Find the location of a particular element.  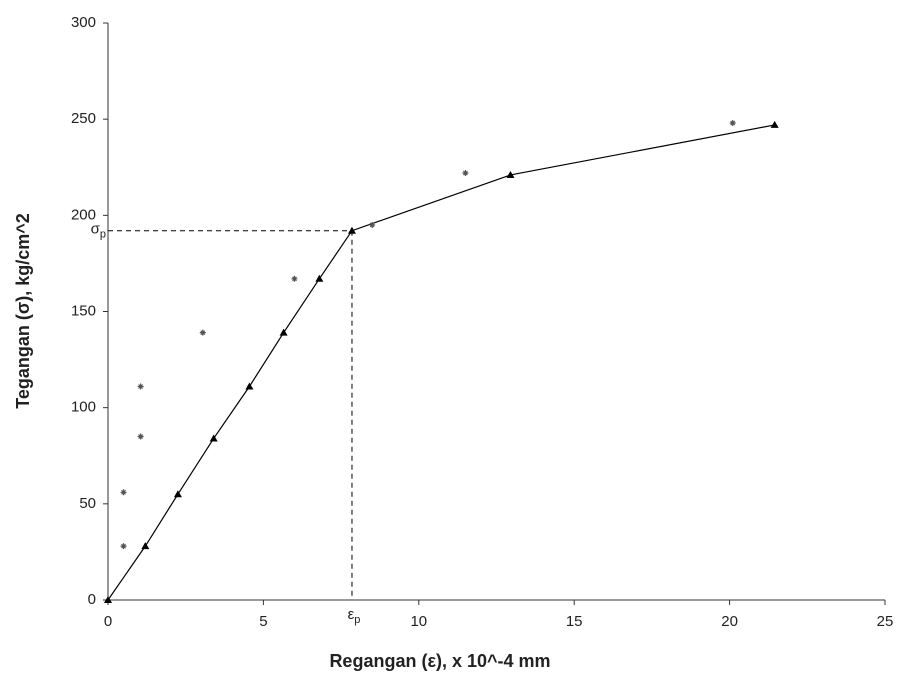

limit-symbol: σ is located at coordinates (96, 229).